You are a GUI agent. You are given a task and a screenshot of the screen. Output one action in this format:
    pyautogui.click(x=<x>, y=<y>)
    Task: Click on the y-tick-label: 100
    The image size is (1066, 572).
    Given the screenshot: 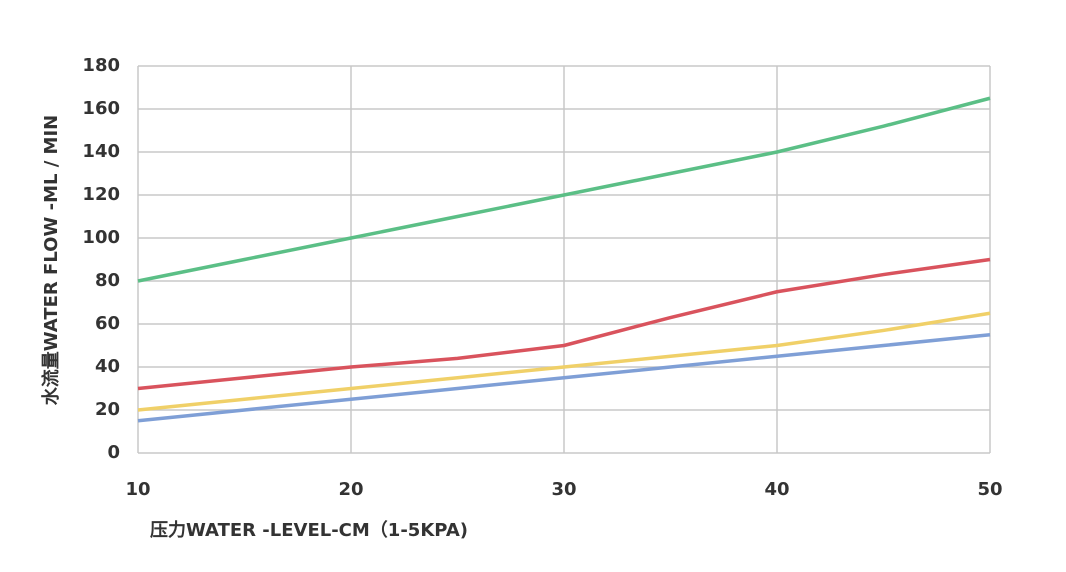 What is the action you would take?
    pyautogui.click(x=101, y=237)
    